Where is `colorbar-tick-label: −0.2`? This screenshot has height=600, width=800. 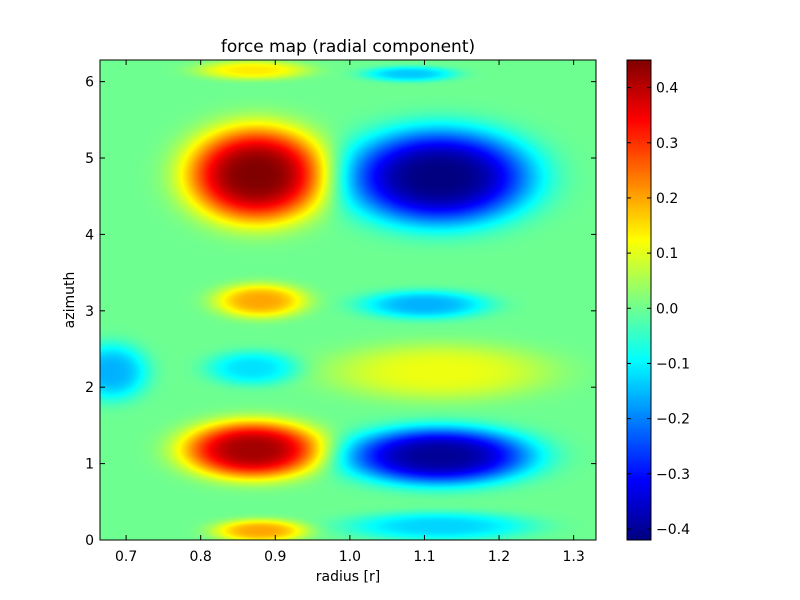
colorbar-tick-label: −0.2 is located at coordinates (673, 420).